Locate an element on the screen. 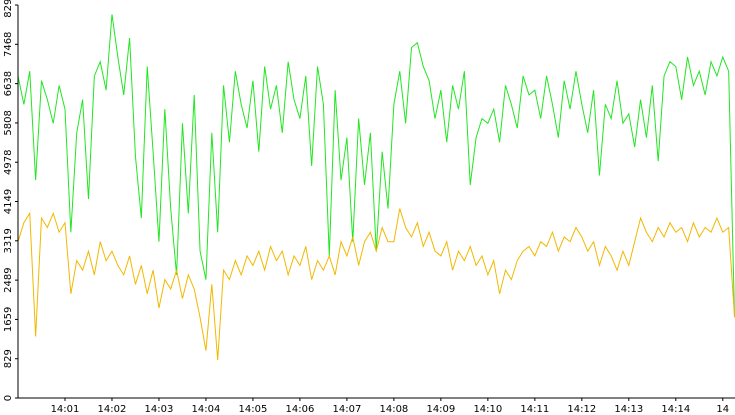  x-tick-label: 14:06 is located at coordinates (299, 409).